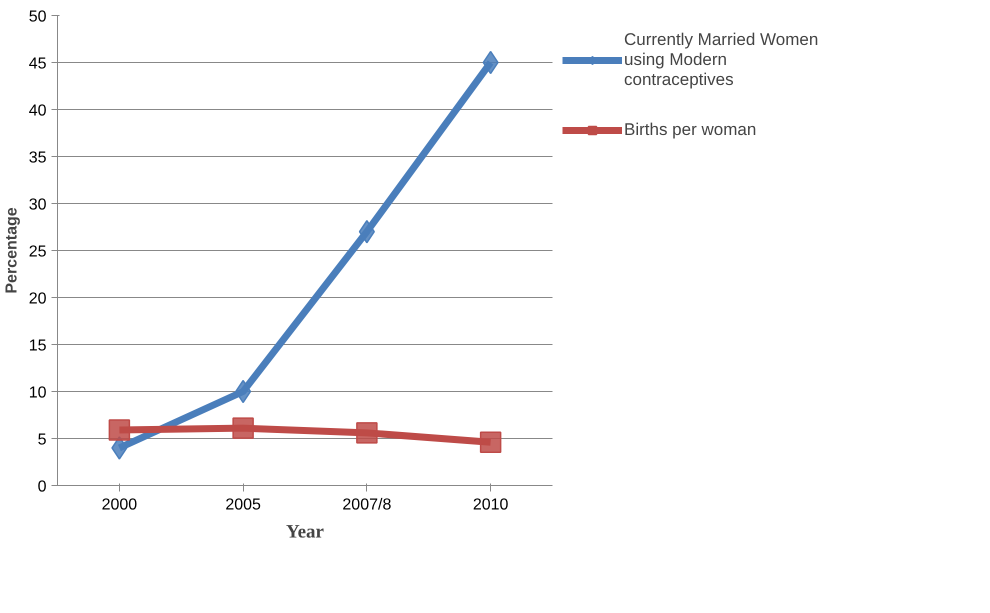  What do you see at coordinates (690, 130) in the screenshot?
I see `legend-label: Births per woman` at bounding box center [690, 130].